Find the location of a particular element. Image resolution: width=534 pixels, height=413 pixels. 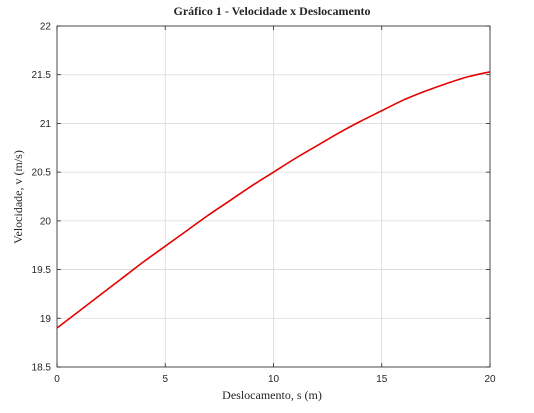

x-tick-label: 10 is located at coordinates (274, 379).